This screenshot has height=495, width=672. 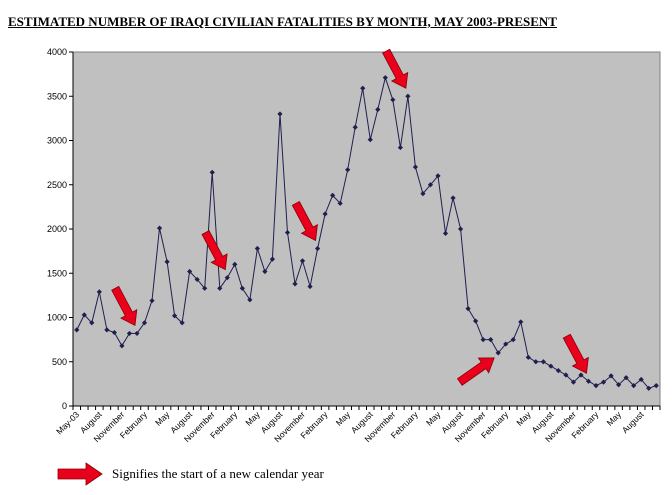 What do you see at coordinates (633, 422) in the screenshot?
I see `x-tick-label: August` at bounding box center [633, 422].